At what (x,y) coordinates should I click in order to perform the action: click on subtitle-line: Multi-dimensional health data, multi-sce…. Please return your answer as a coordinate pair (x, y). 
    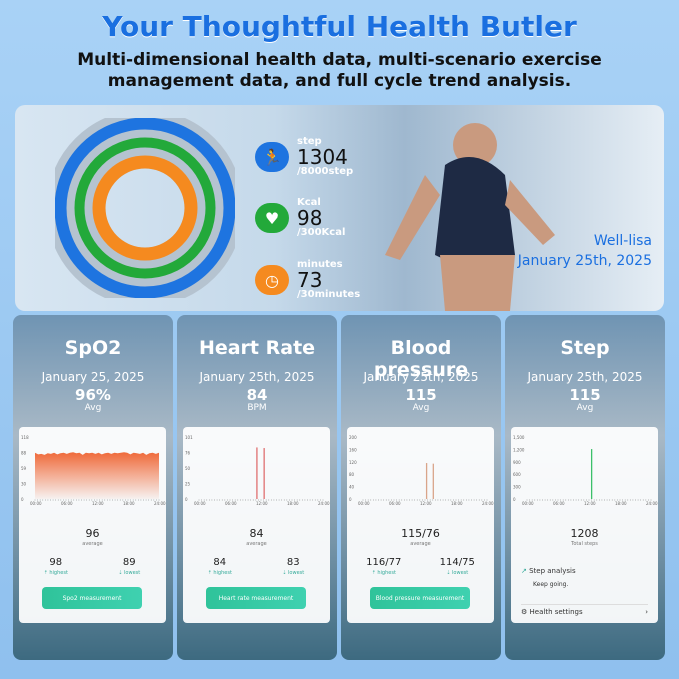
    Looking at the image, I should click on (339, 60).